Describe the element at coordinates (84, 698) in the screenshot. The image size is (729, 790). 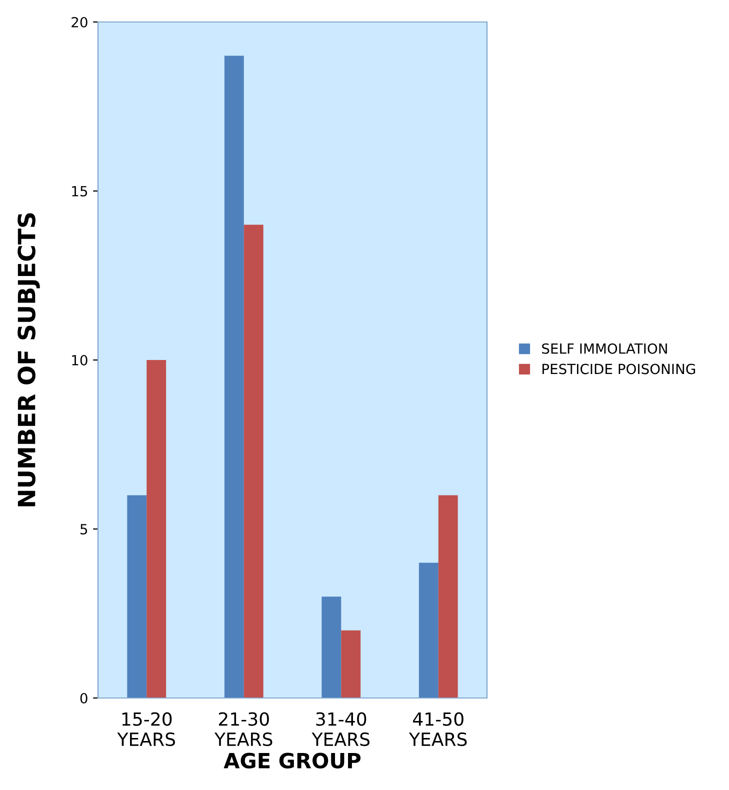
I see `y-tick-label: 0` at that location.